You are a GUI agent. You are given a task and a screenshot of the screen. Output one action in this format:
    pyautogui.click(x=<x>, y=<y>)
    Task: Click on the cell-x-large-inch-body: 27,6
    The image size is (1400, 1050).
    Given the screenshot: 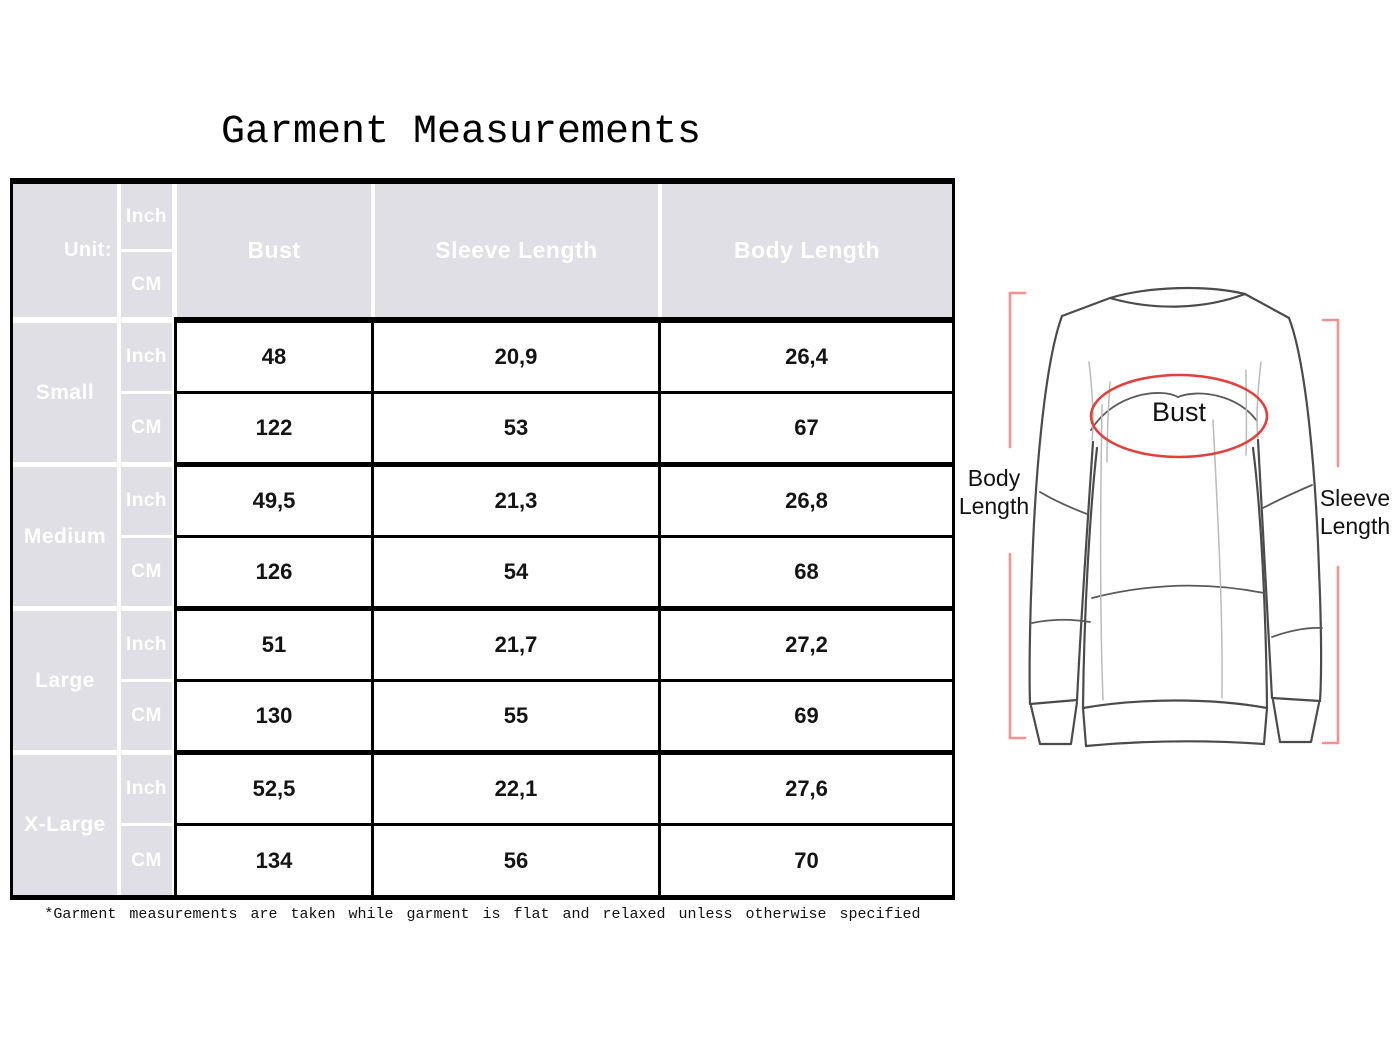 What is the action you would take?
    pyautogui.click(x=805, y=789)
    